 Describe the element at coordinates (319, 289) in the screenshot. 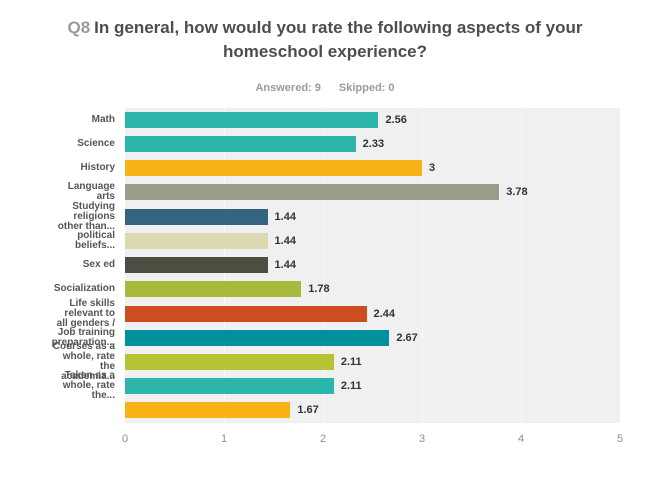

I see `value-label: 1.78` at that location.